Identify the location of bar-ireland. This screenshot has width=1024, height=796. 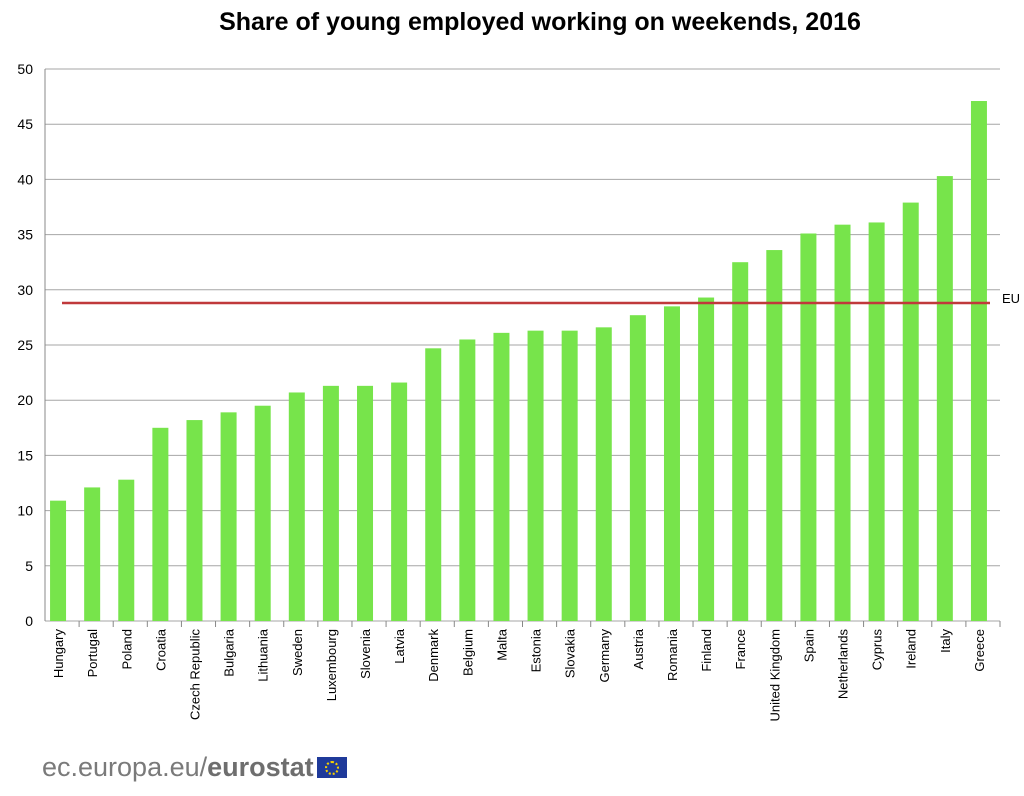
(910, 412).